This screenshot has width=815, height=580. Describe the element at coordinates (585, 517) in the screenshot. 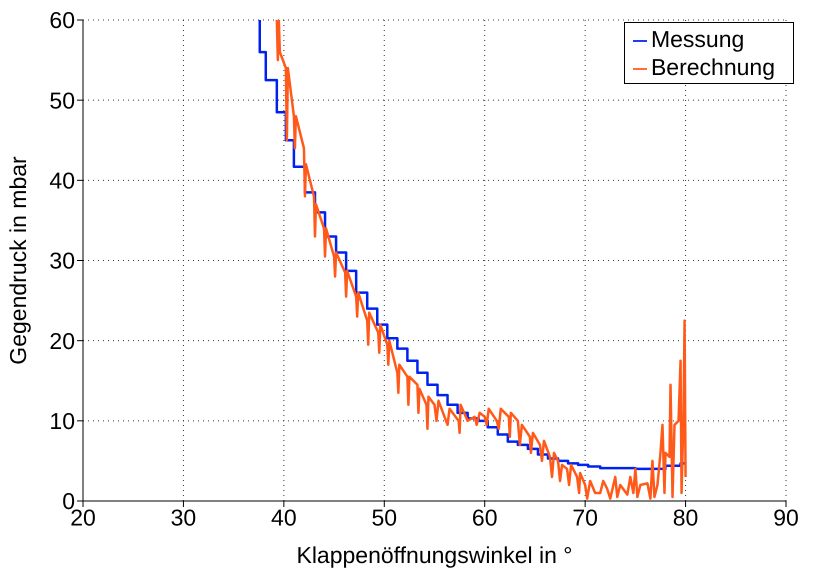

I see `x-tick-label: 70` at that location.